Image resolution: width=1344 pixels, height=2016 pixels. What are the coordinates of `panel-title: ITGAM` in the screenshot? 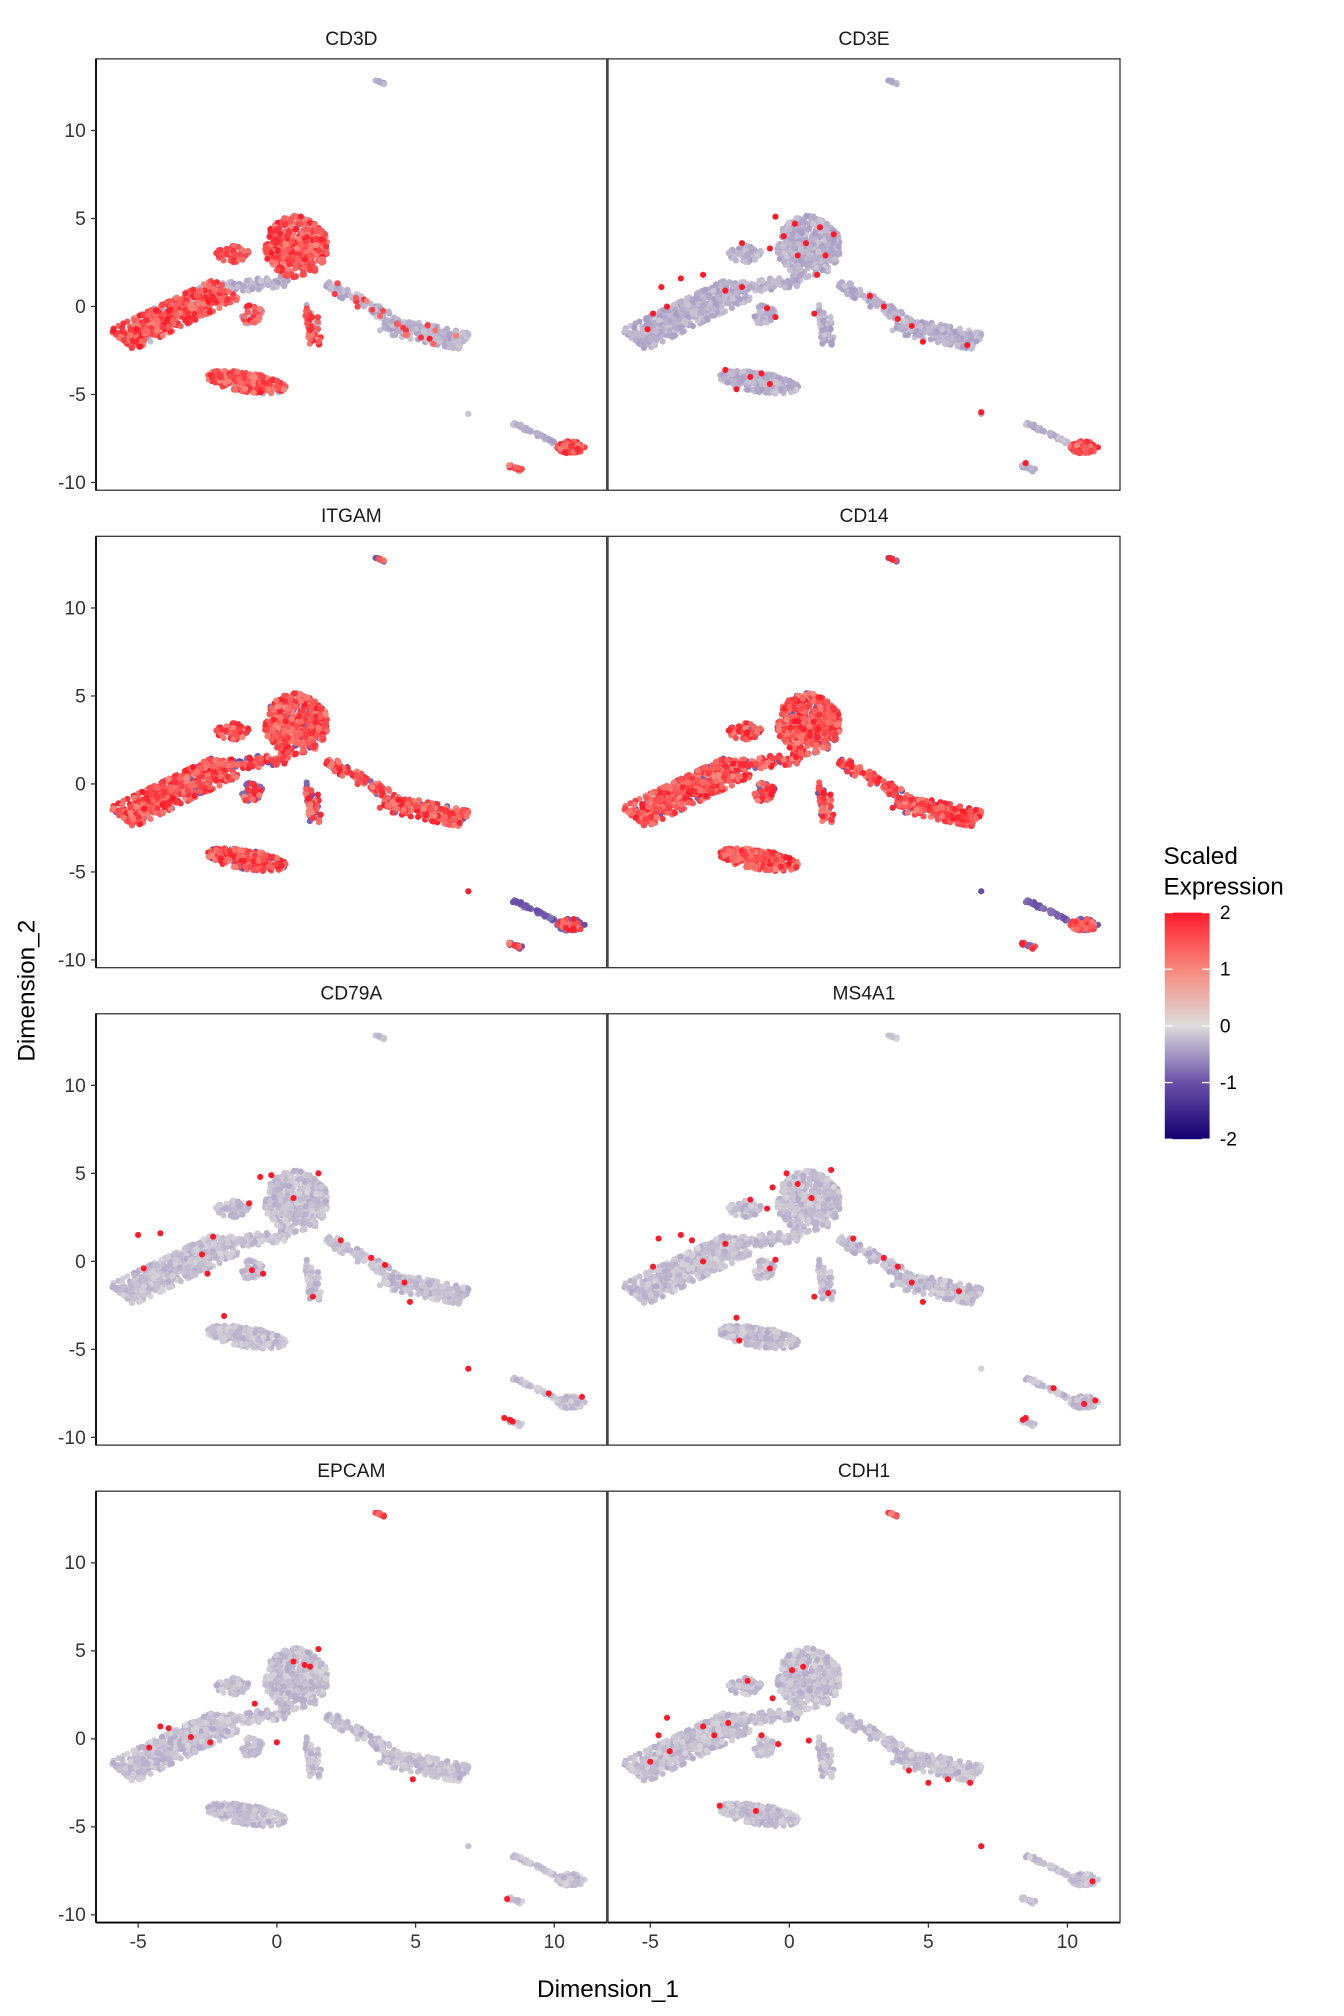 It's located at (351, 516).